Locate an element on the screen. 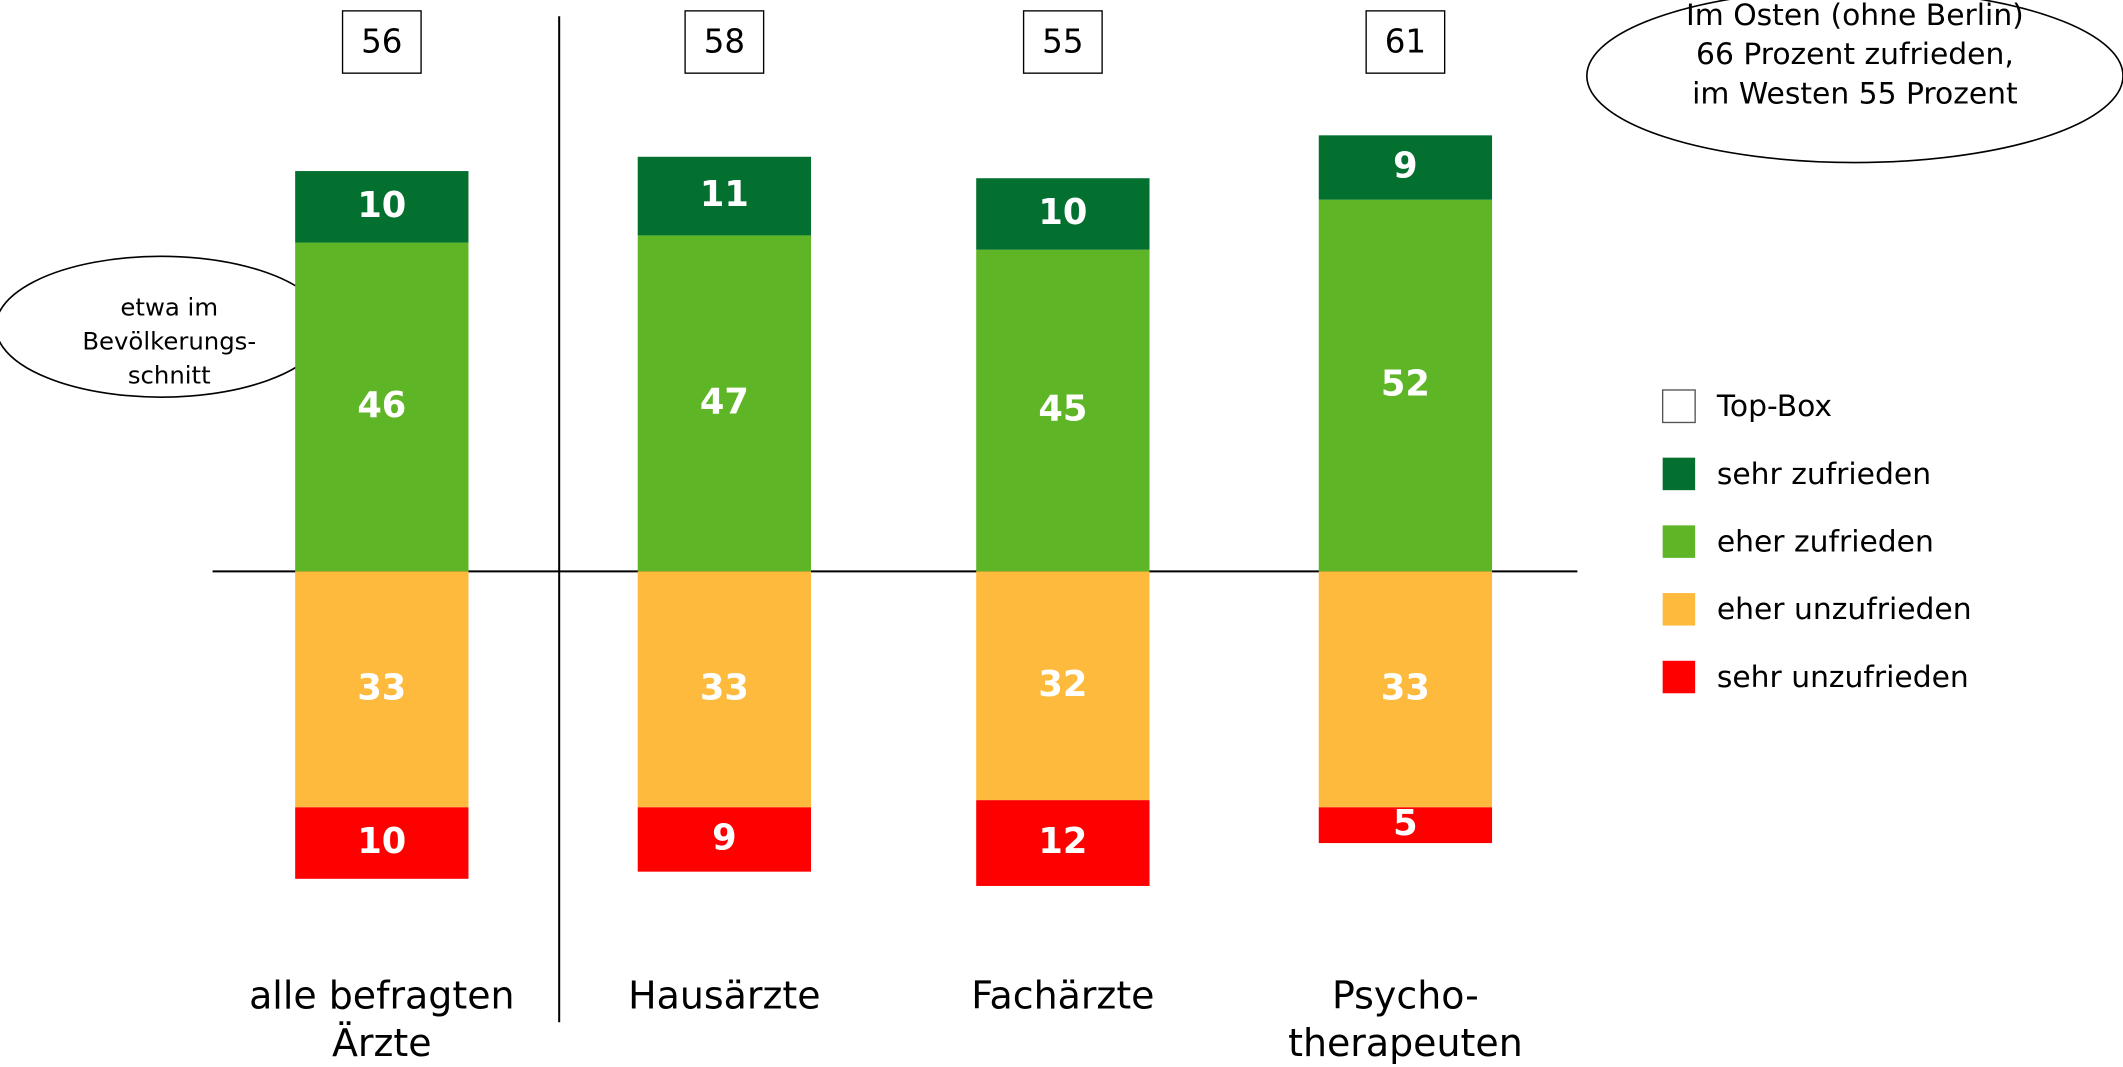  speech-bubble is located at coordinates (188, 326).